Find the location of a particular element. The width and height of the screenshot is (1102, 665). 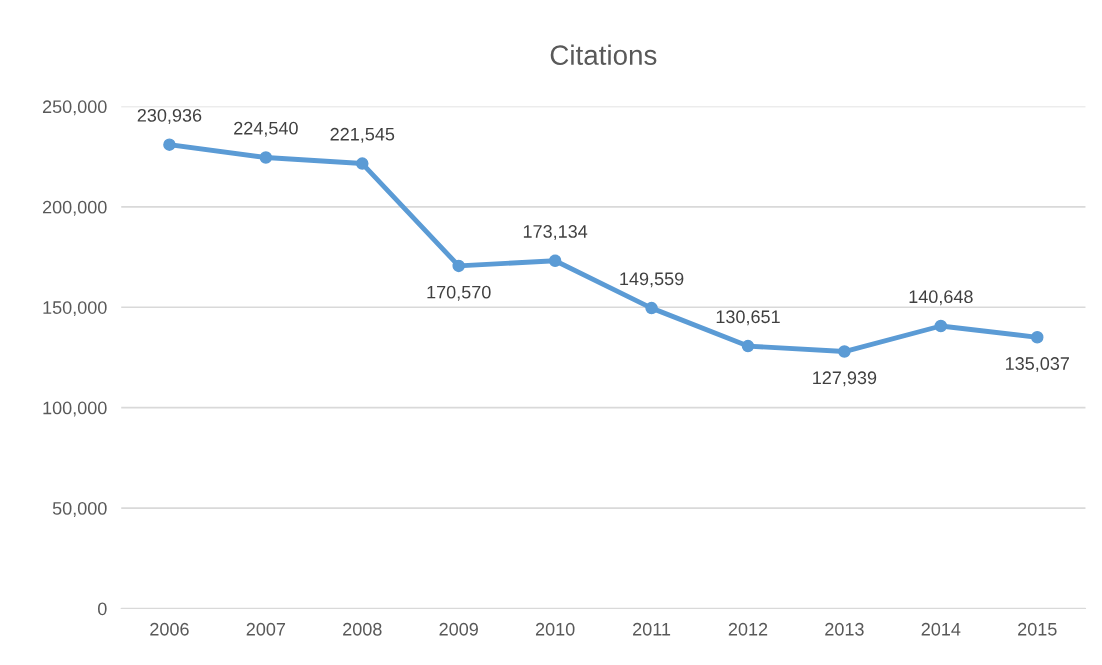

data-label: 127,939 is located at coordinates (845, 379).